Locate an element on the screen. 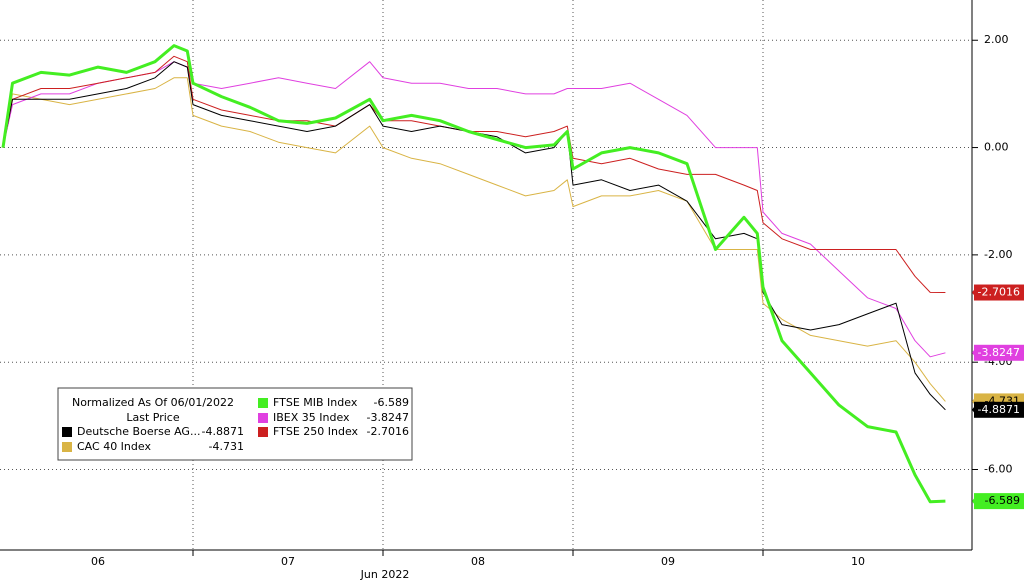 The height and width of the screenshot is (581, 1024). y-tick-label: 0.00 is located at coordinates (996, 147).